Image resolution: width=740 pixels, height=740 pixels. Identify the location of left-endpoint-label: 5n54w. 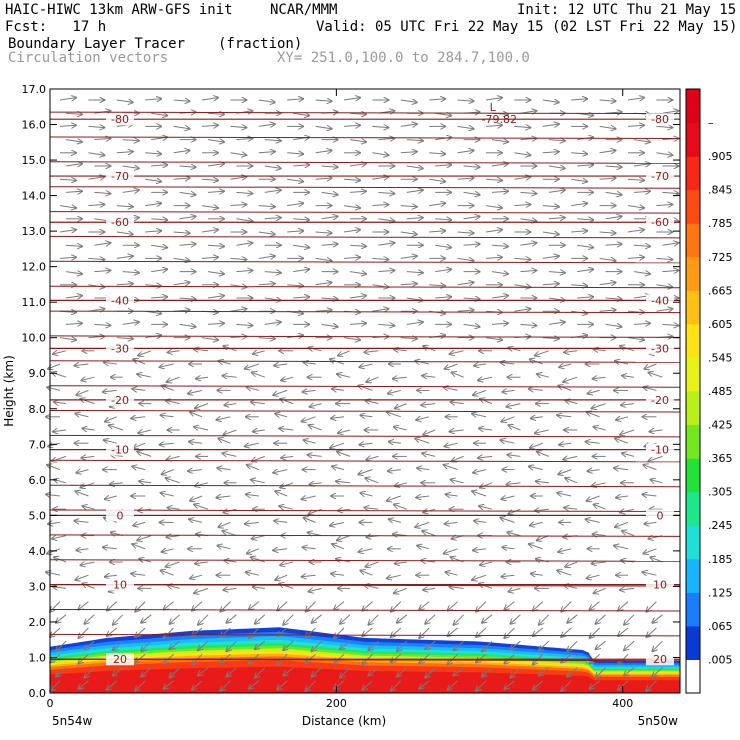
(72, 721).